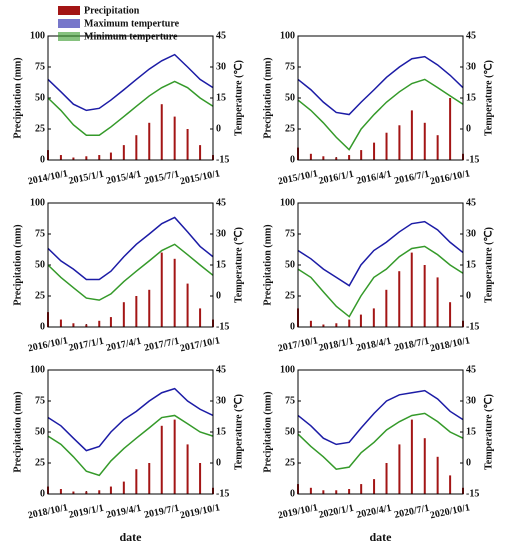 This screenshot has height=550, width=507. What do you see at coordinates (48, 177) in the screenshot?
I see `x-tick-label: 2014/10/1` at bounding box center [48, 177].